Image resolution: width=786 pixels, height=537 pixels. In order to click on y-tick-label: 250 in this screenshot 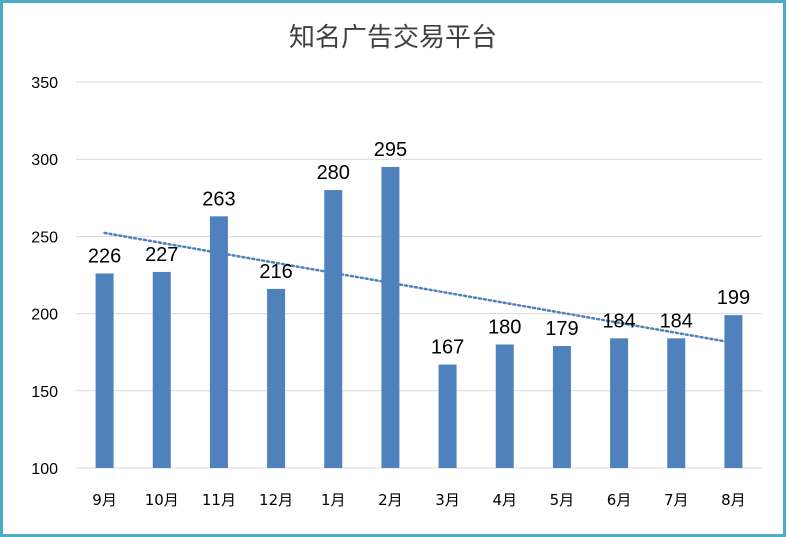, I will do `click(44, 237)`.